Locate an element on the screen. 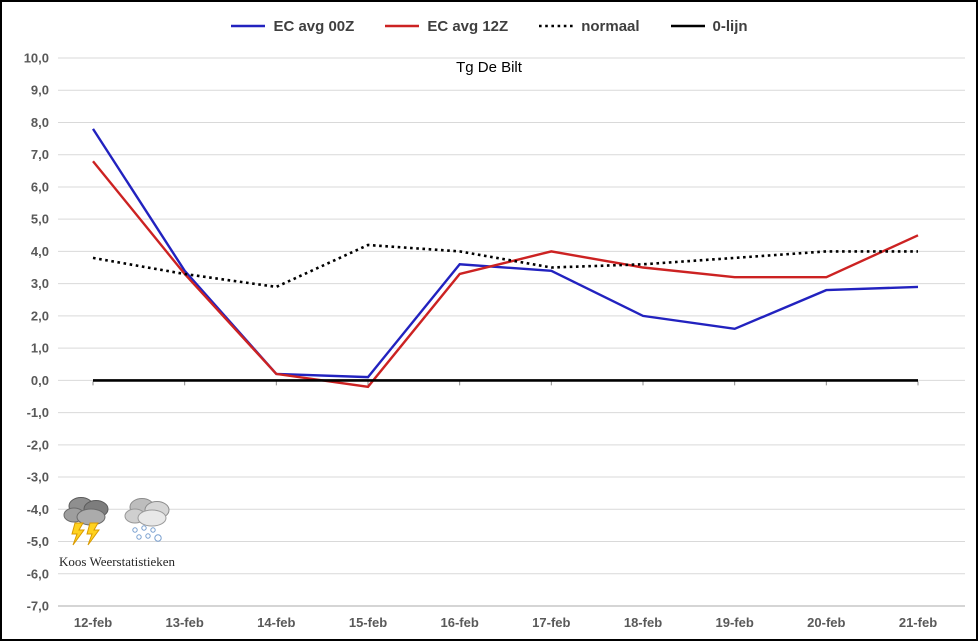 The height and width of the screenshot is (641, 978). watermark-credit: Koos Weerstatistieken is located at coordinates (117, 561).